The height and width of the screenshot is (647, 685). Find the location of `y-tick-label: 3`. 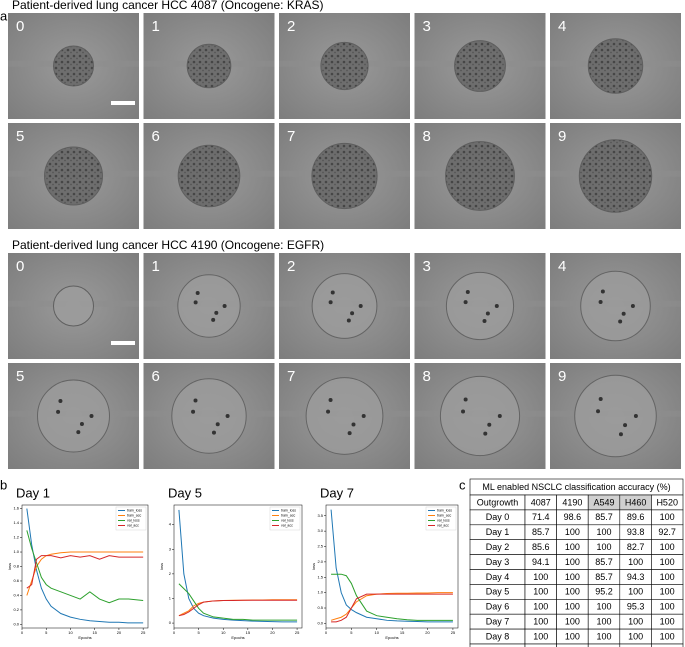

y-tick-label: 3 is located at coordinates (170, 548).